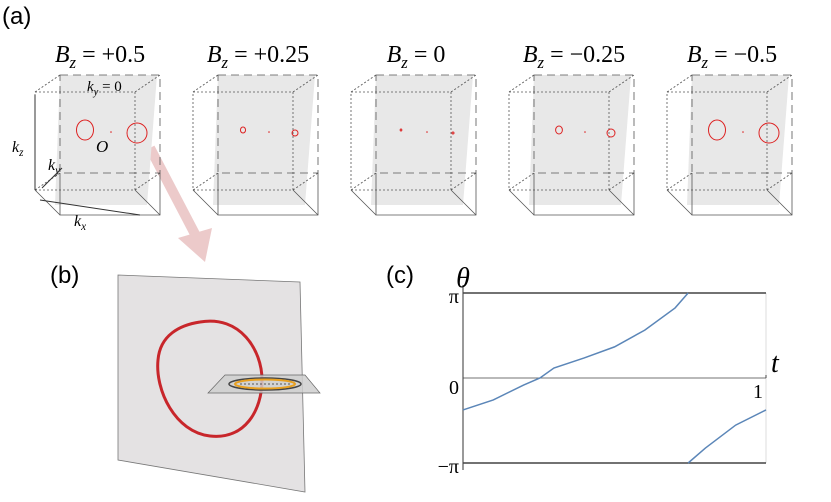  I want to click on math-label: kz, so click(18, 149).